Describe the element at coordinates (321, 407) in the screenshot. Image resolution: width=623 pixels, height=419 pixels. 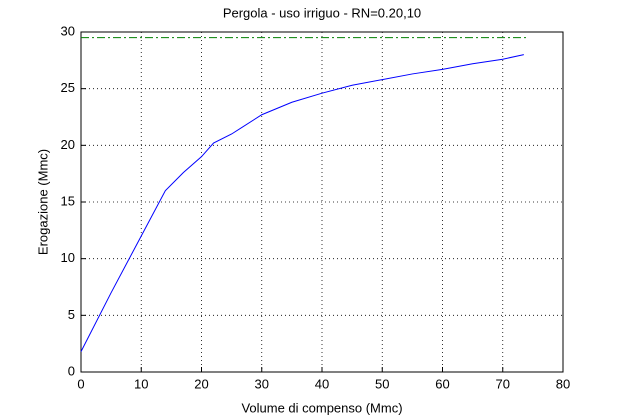
I see `x-axis-label: Volume di compenso (Mmc)` at that location.